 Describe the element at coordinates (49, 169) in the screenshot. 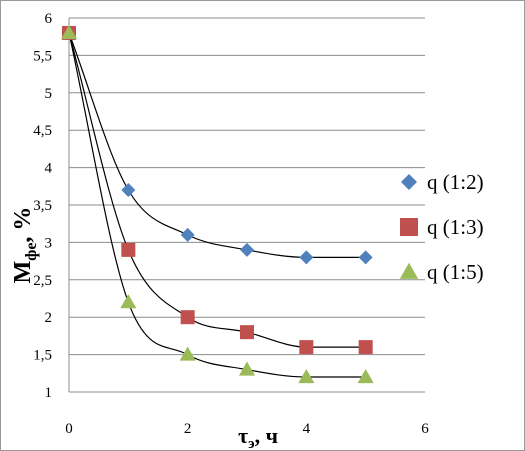

I see `y-tick-label: 4` at that location.